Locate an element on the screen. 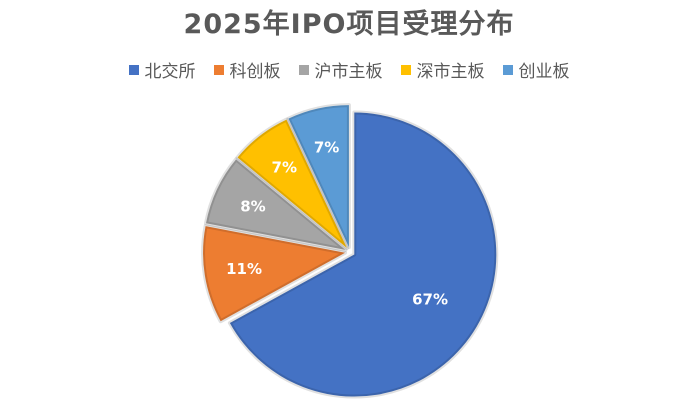  legend-item-hushi-zhuban: 沪市主板 is located at coordinates (340, 69).